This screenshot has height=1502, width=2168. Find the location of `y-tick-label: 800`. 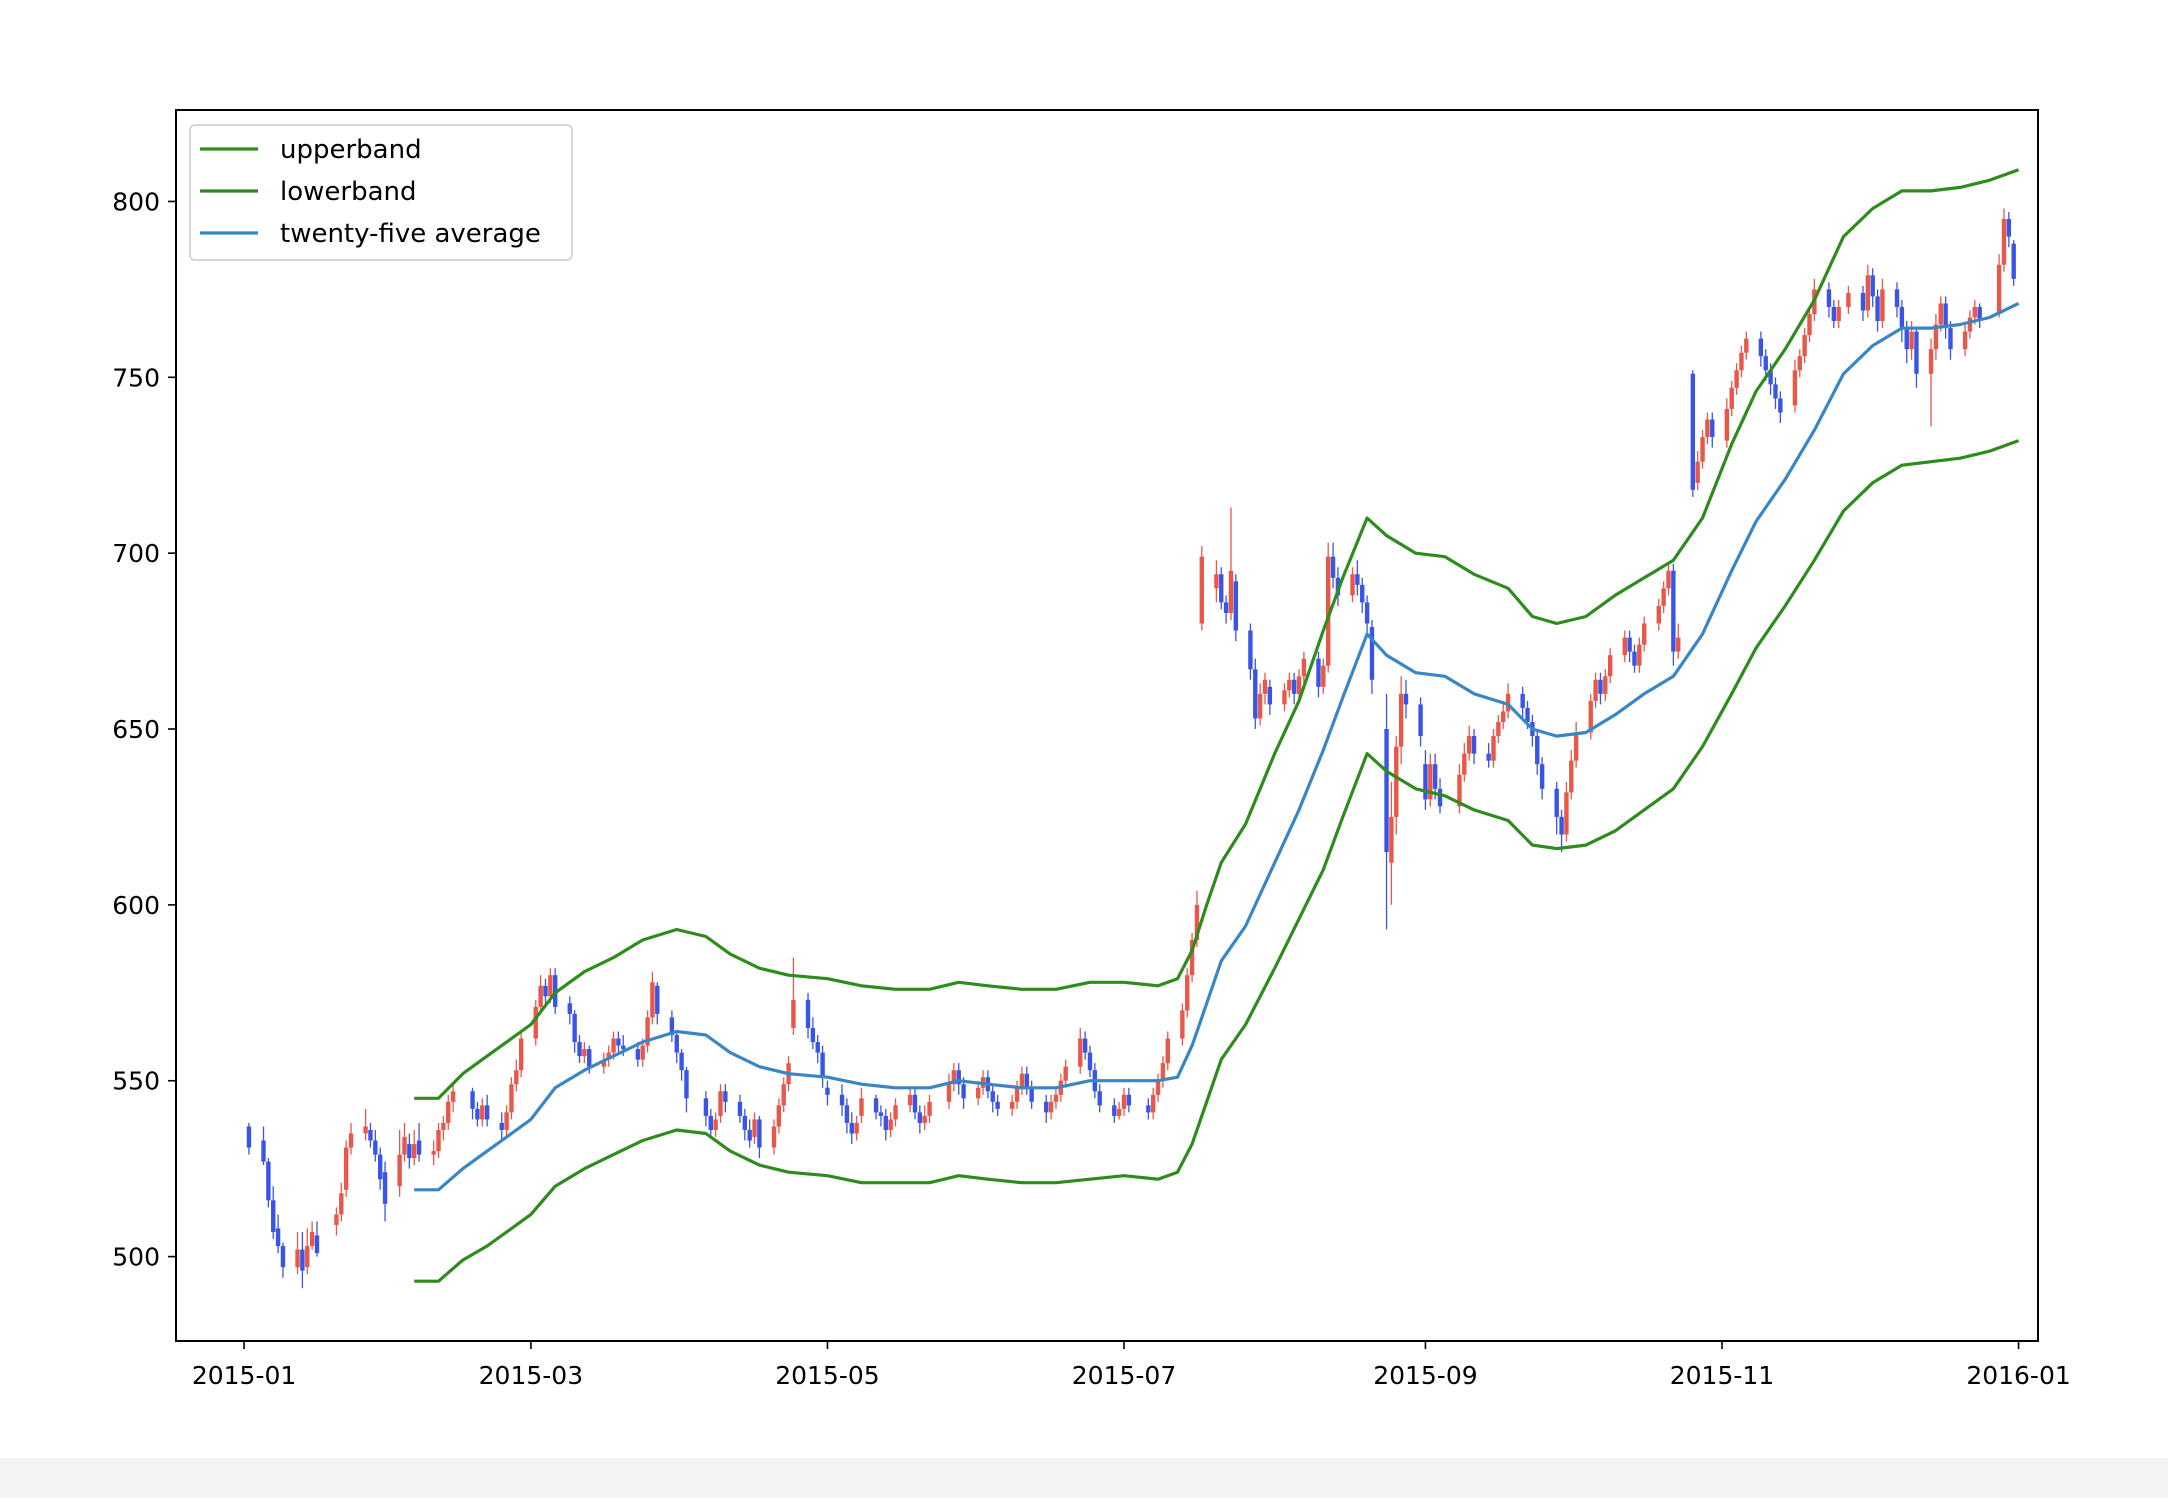

y-tick-label: 800 is located at coordinates (136, 201).